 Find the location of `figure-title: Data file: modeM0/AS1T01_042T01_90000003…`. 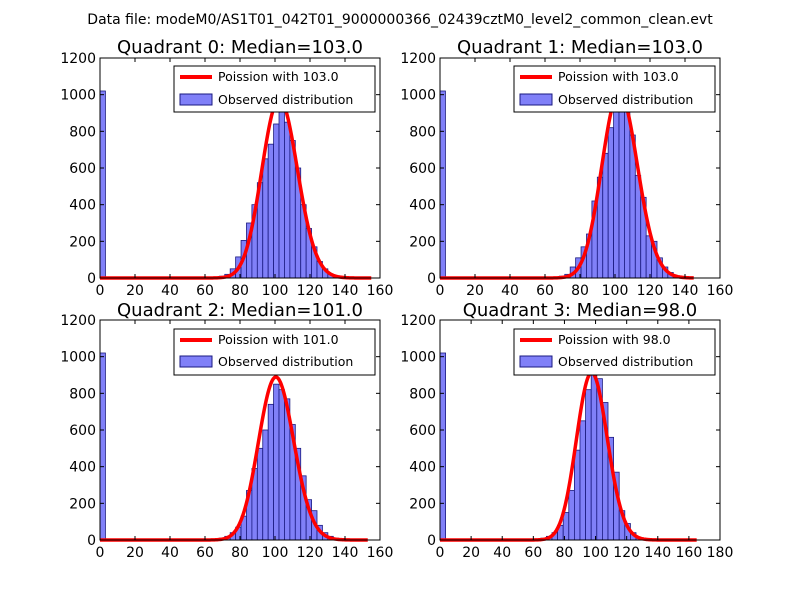

figure-title: Data file: modeM0/AS1T01_042T01_90000003… is located at coordinates (400, 20).